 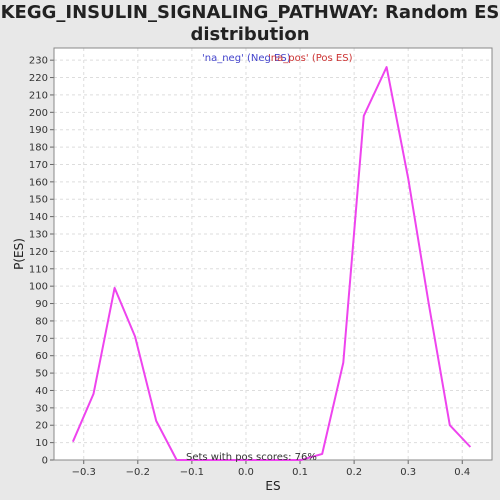 What do you see at coordinates (462, 472) in the screenshot?
I see `x-tick-label: 0.4` at bounding box center [462, 472].